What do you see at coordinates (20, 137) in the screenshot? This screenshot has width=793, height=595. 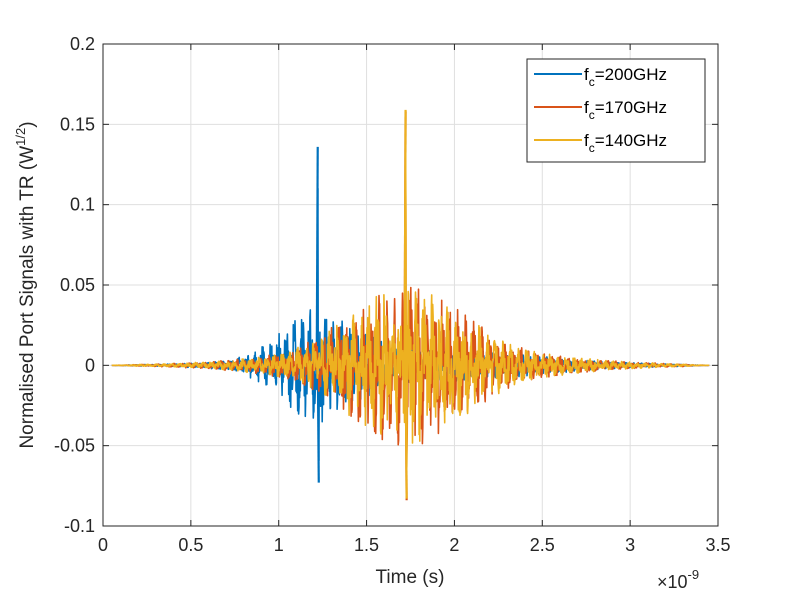 I see `y-axis-label-sup: 1/2` at bounding box center [20, 137].